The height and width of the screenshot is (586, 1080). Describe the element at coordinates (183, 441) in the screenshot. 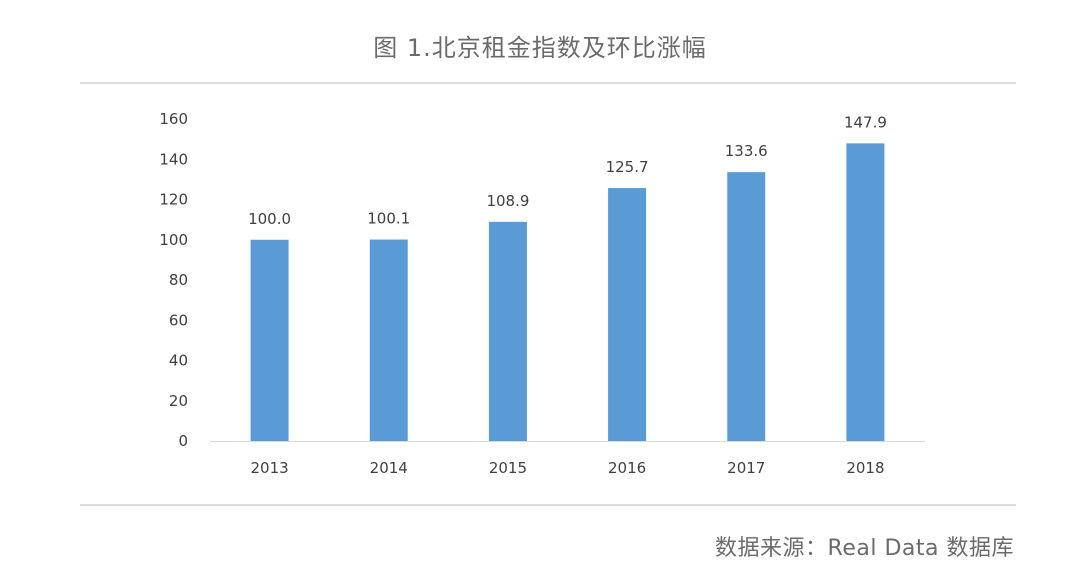

I see `y-tick-label: 0` at that location.